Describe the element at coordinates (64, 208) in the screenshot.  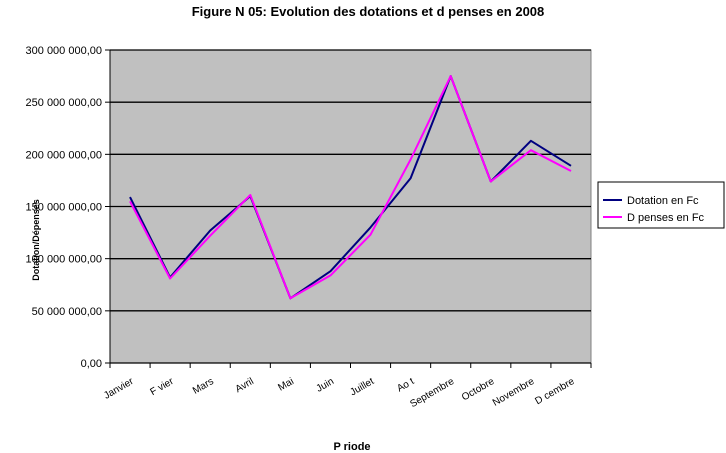
I see `y-tick-label: 150 000 000,00` at that location.